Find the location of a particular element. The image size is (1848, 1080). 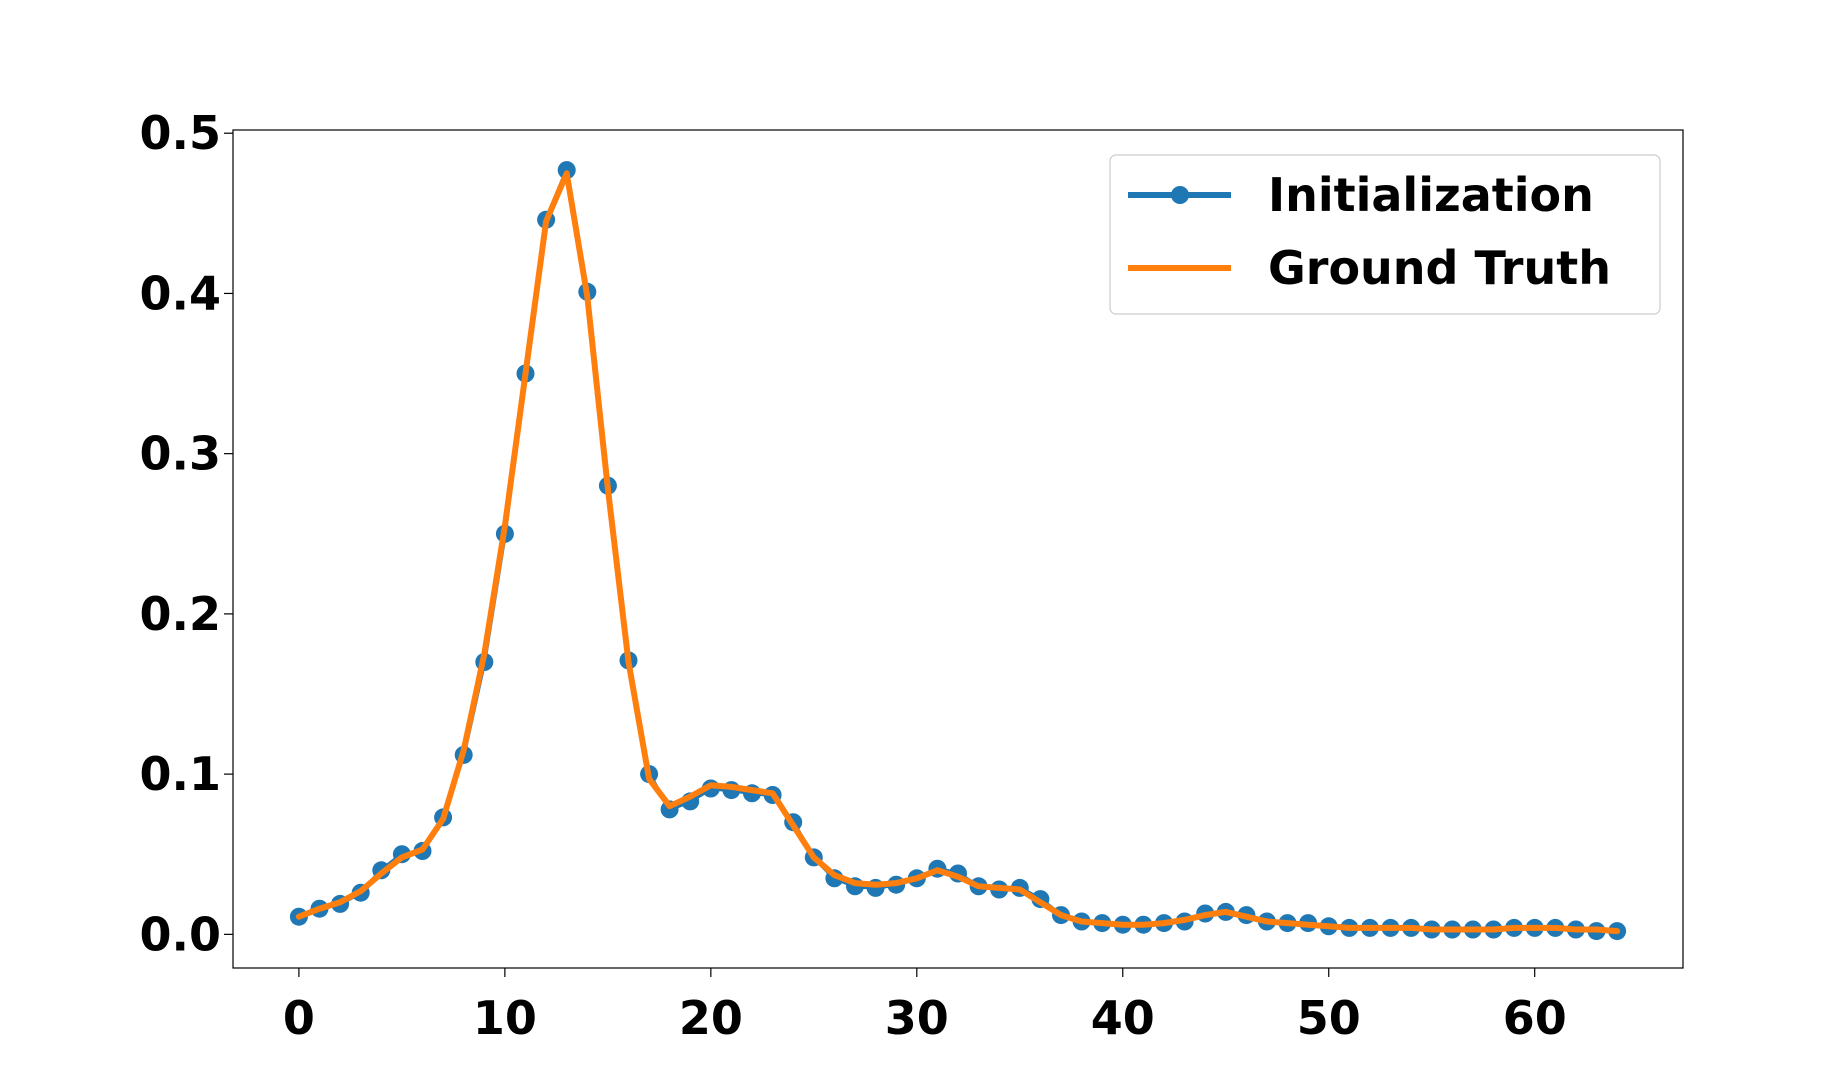

y-tick-label: 0.3 is located at coordinates (181, 454).